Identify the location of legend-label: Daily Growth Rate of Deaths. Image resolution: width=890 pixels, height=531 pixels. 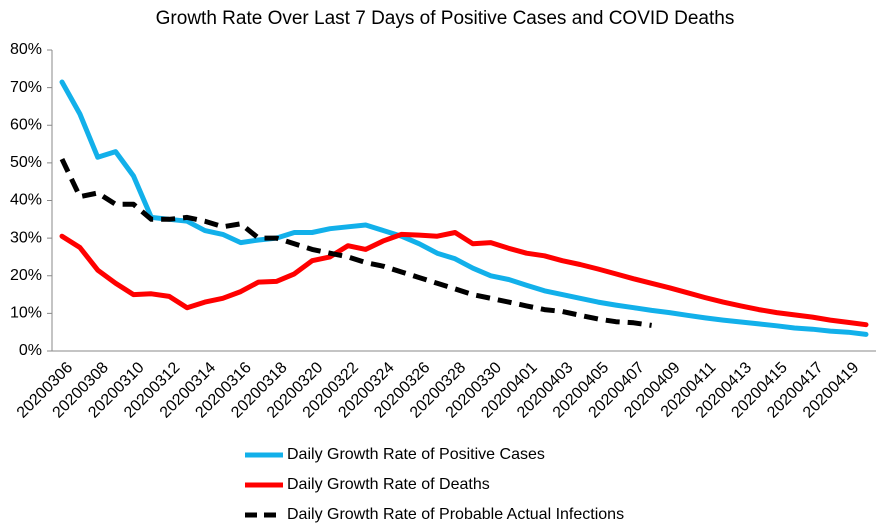
(388, 484).